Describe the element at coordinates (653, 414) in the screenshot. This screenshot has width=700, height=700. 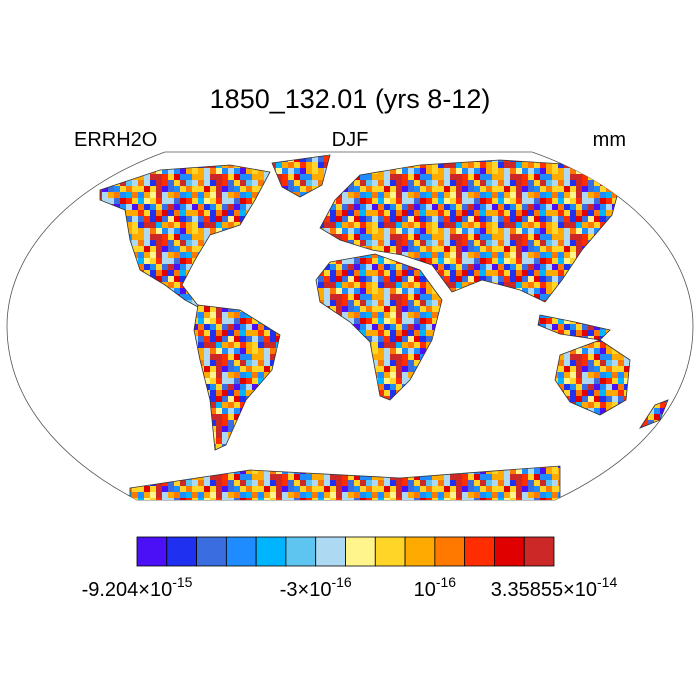
I see `new-zealand` at that location.